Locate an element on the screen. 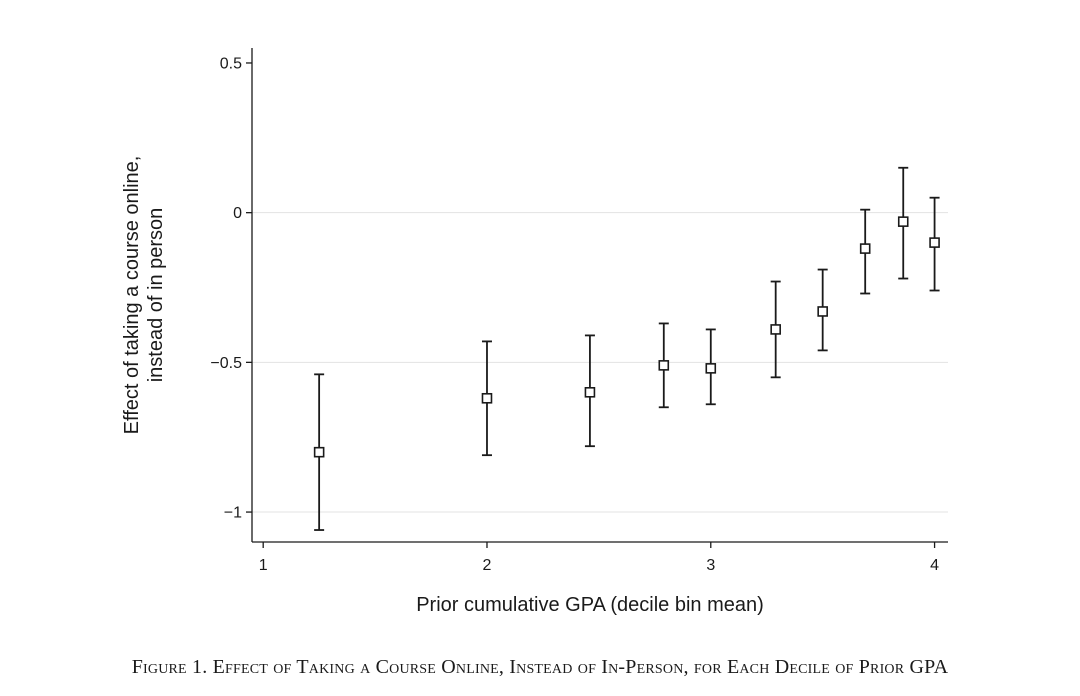  x-tick-label: 2 is located at coordinates (487, 565).